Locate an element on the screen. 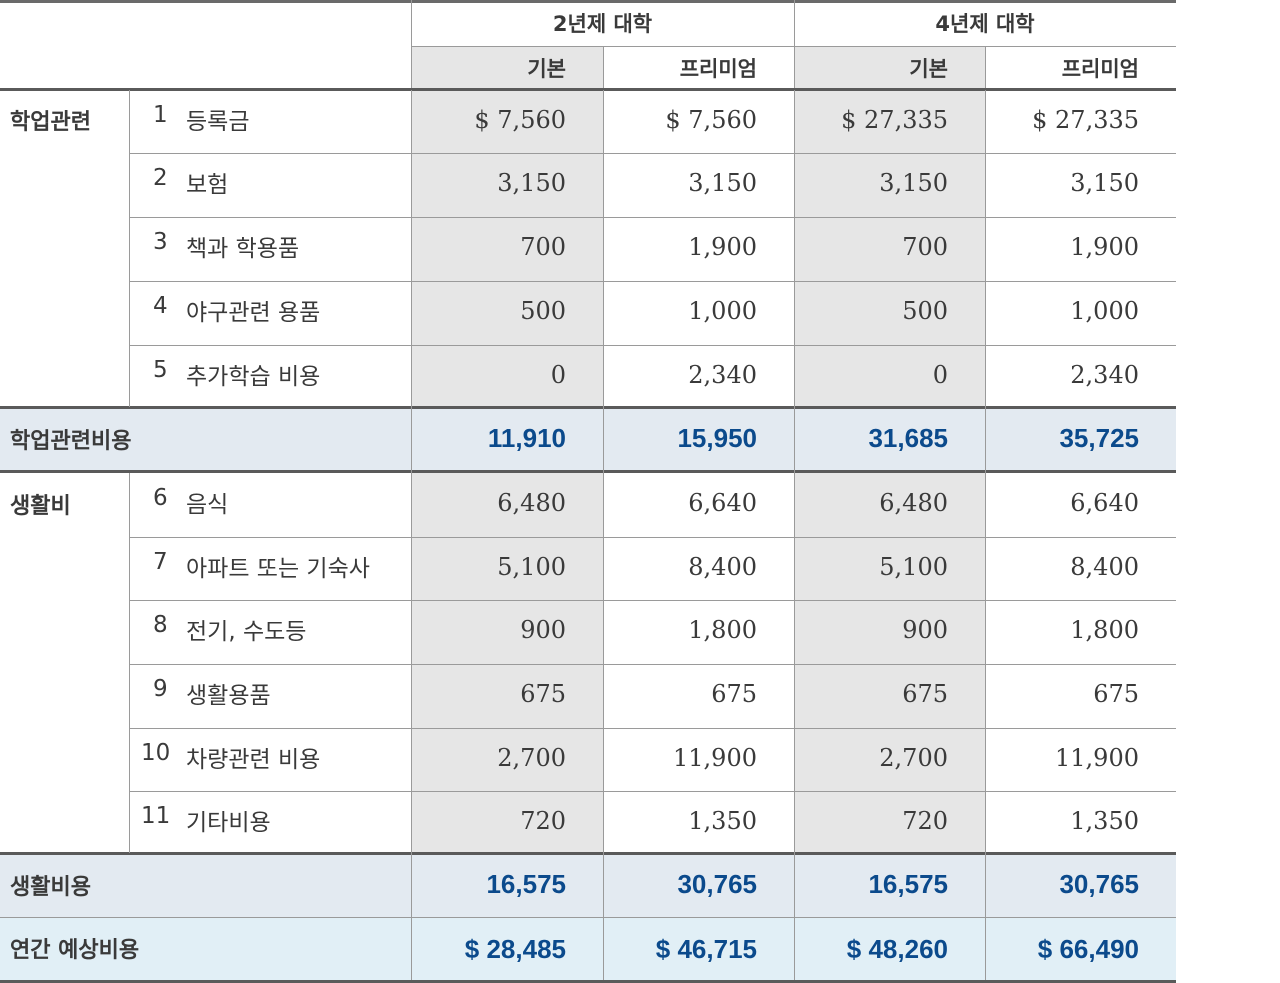  subtotal-value: 31,685 is located at coordinates (908, 438).